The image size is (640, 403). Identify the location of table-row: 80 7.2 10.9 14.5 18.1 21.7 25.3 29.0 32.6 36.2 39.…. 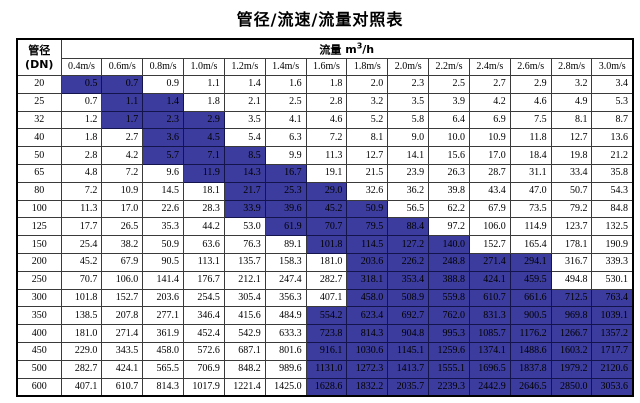
(325, 191).